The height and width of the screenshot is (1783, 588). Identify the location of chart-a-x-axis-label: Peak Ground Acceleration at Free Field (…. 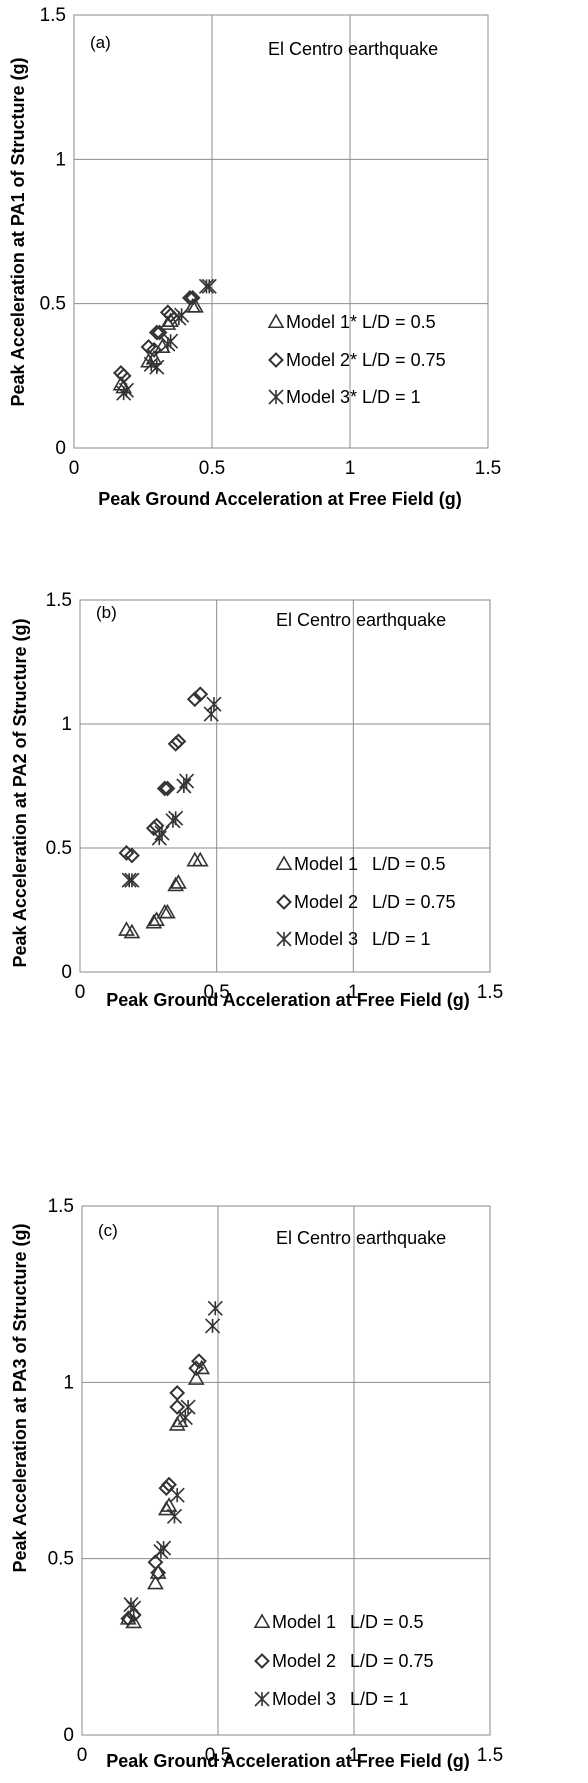
(279, 499).